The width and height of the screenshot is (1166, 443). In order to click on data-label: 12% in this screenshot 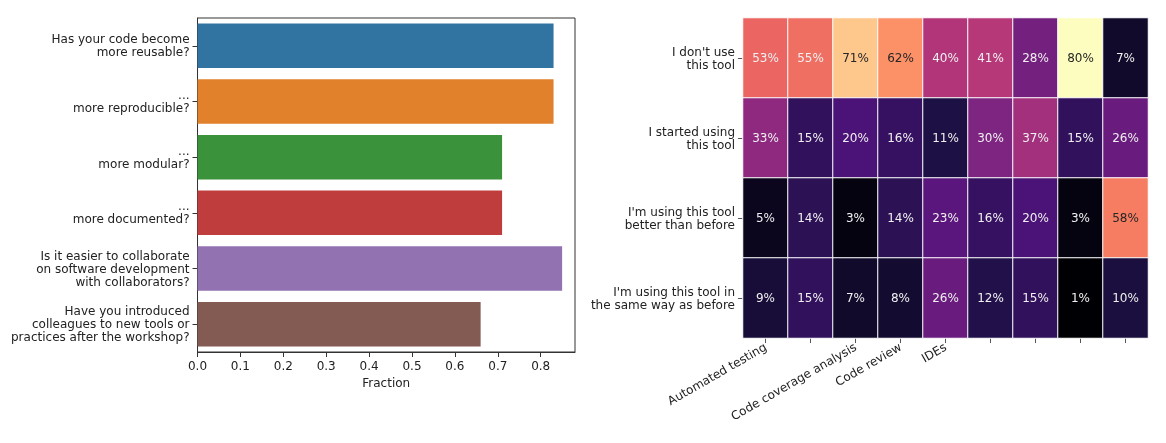, I will do `click(990, 298)`.